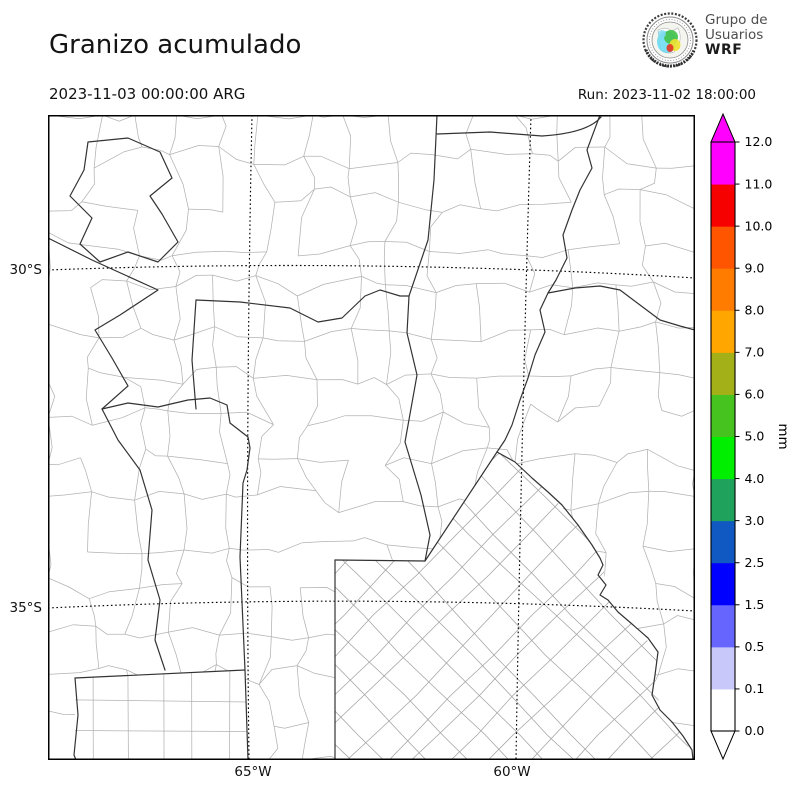 This screenshot has height=800, width=800. I want to click on page-title: Granizo acumulado, so click(175, 45).